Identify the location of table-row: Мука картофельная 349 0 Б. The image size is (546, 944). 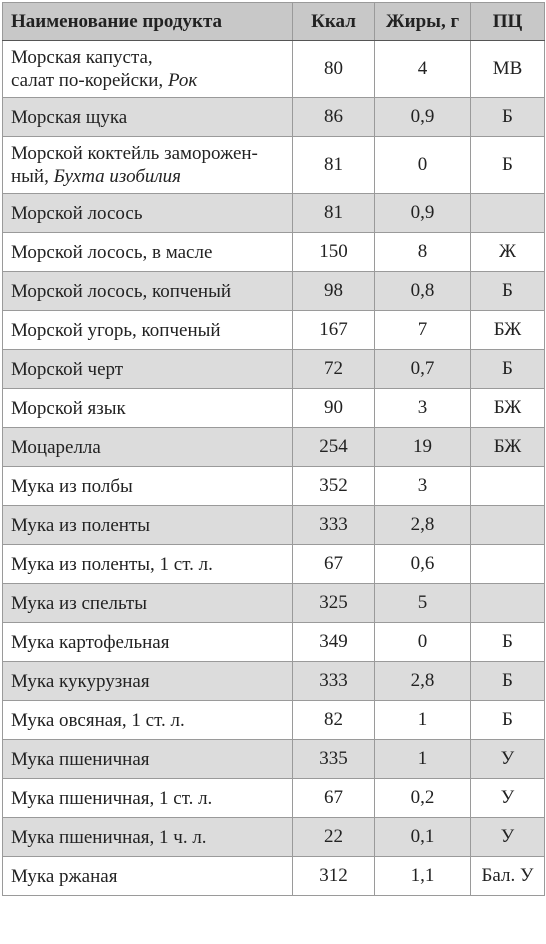
(273, 642).